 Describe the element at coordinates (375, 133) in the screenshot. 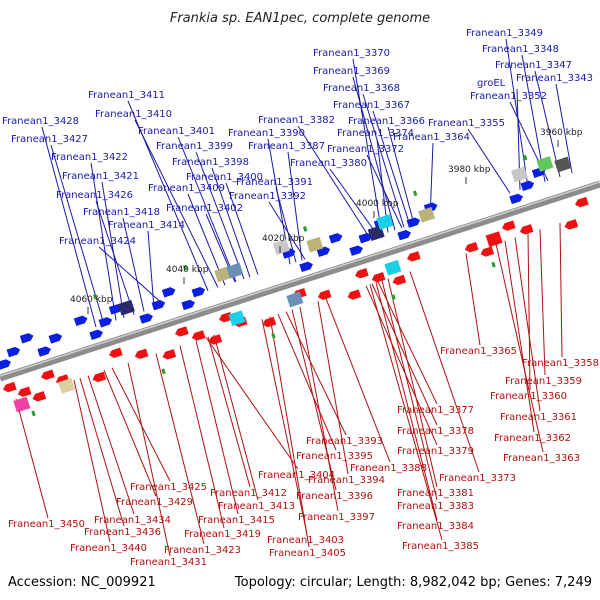

I see `gene-label-top: Franean1_3374` at that location.